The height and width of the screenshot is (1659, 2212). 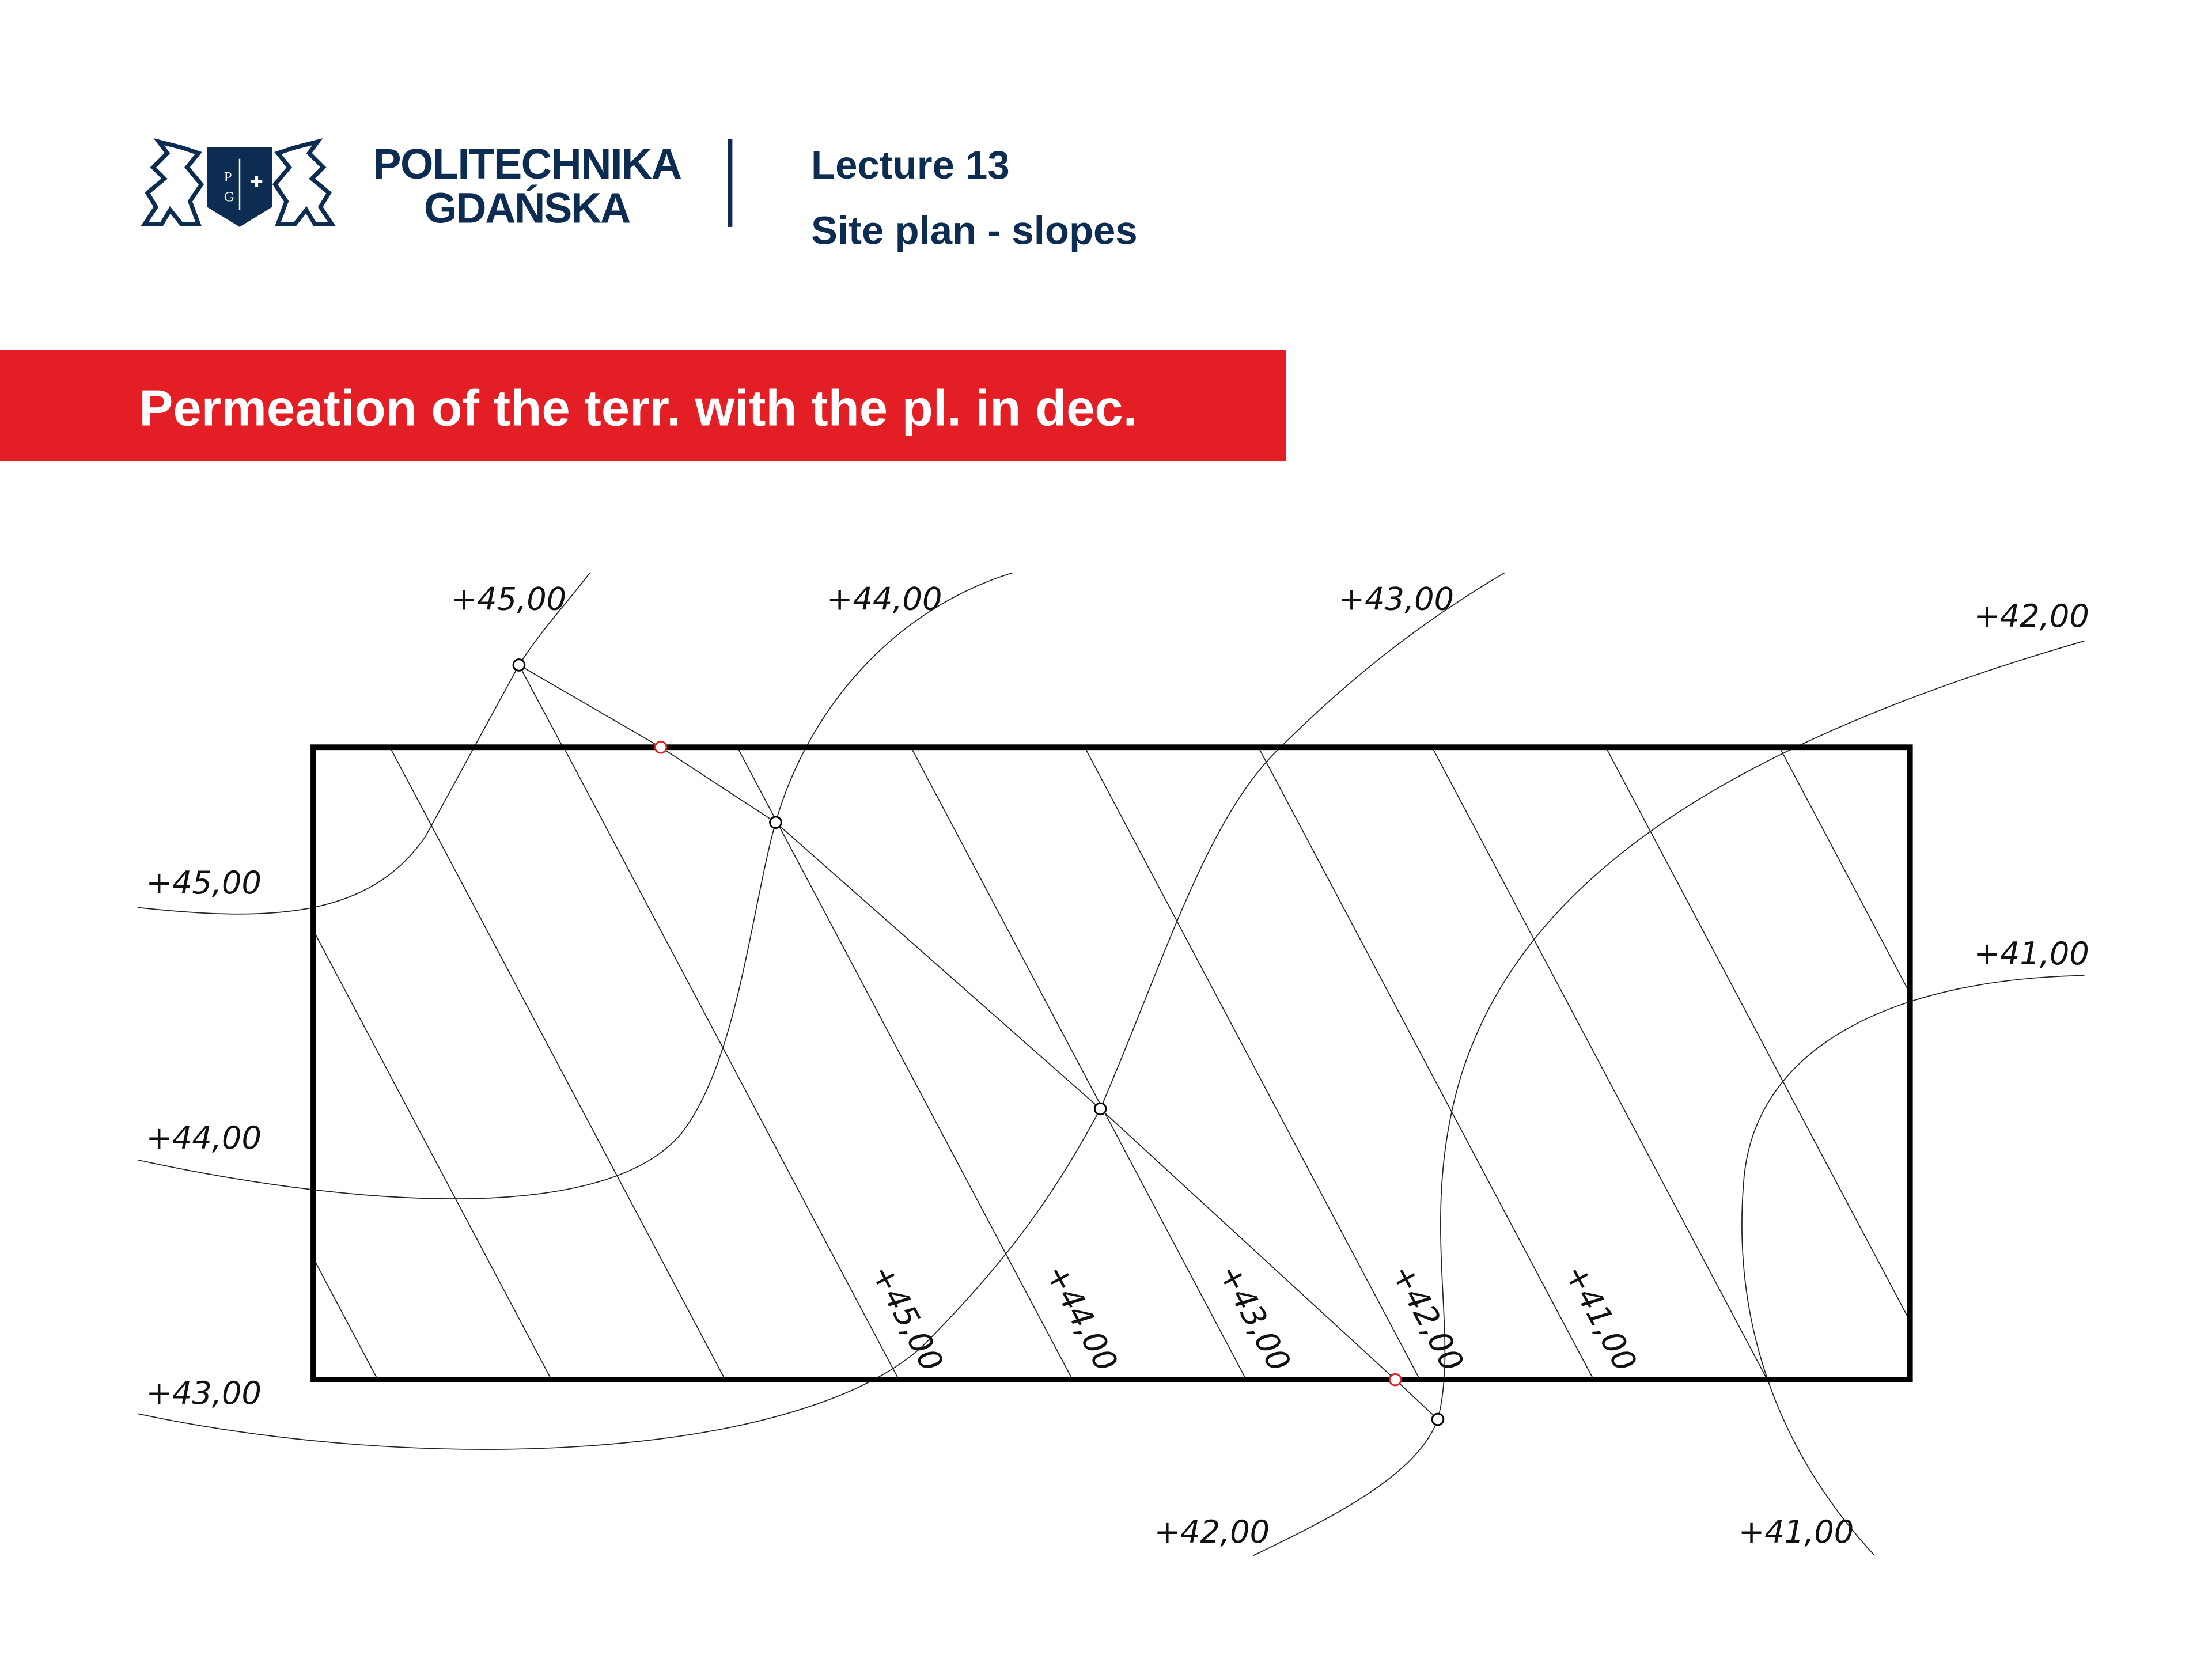 What do you see at coordinates (172, 182) in the screenshot?
I see `griffin-left-icon` at bounding box center [172, 182].